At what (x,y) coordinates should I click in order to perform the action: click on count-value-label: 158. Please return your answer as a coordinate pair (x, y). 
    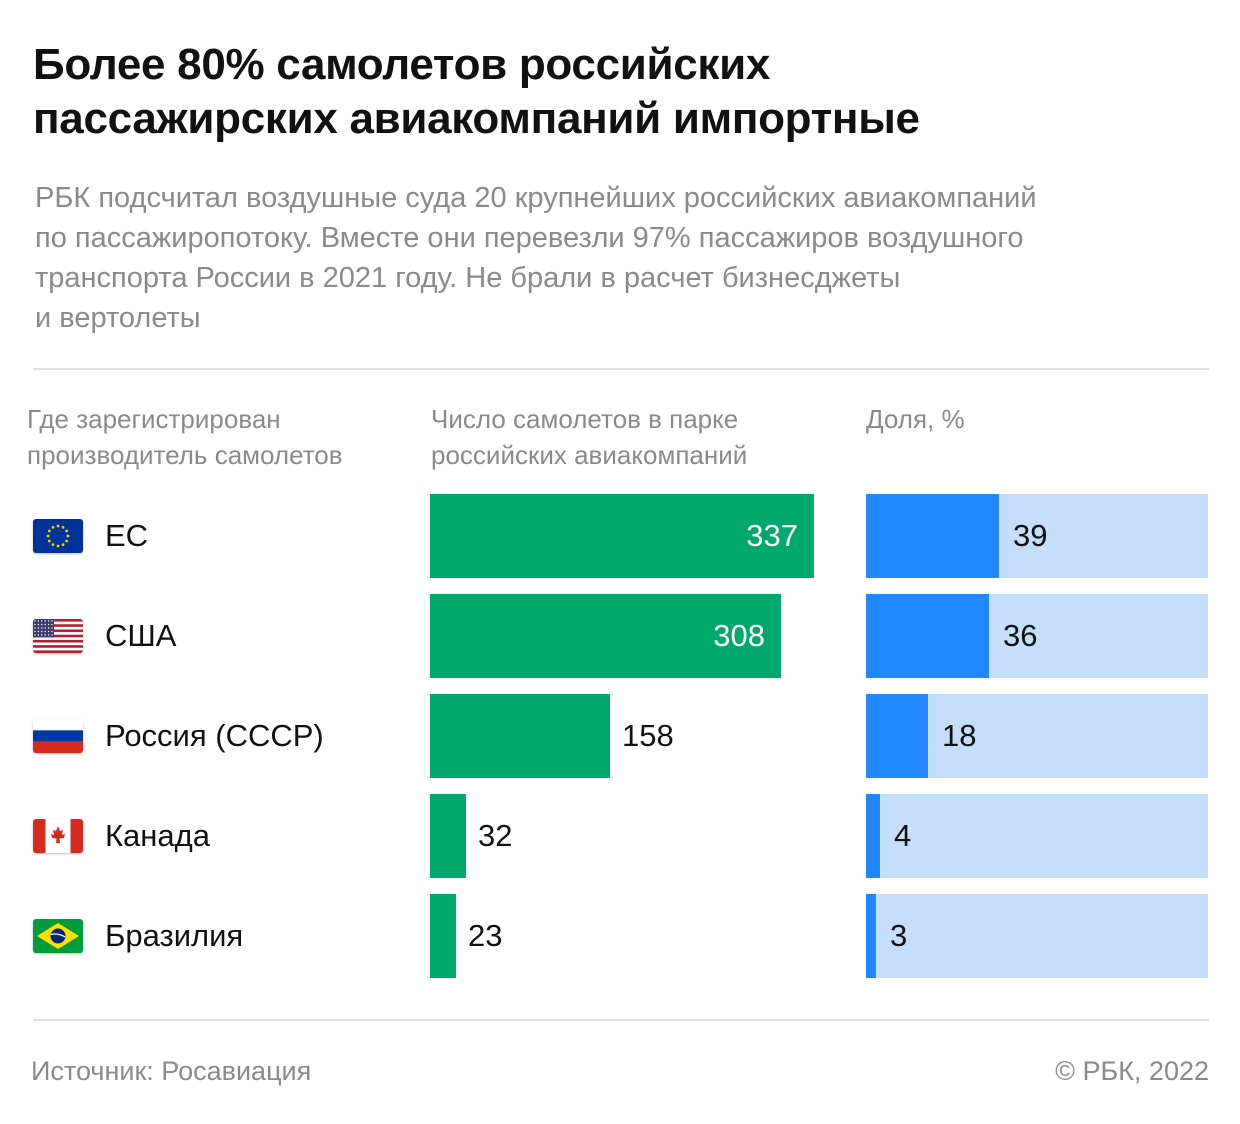
    Looking at the image, I should click on (648, 735).